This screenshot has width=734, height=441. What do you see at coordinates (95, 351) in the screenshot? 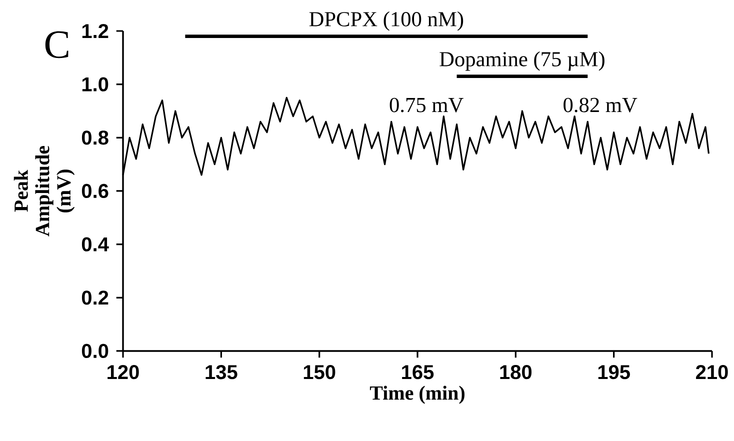
I see `y-tick-label: 0.0` at bounding box center [95, 351].